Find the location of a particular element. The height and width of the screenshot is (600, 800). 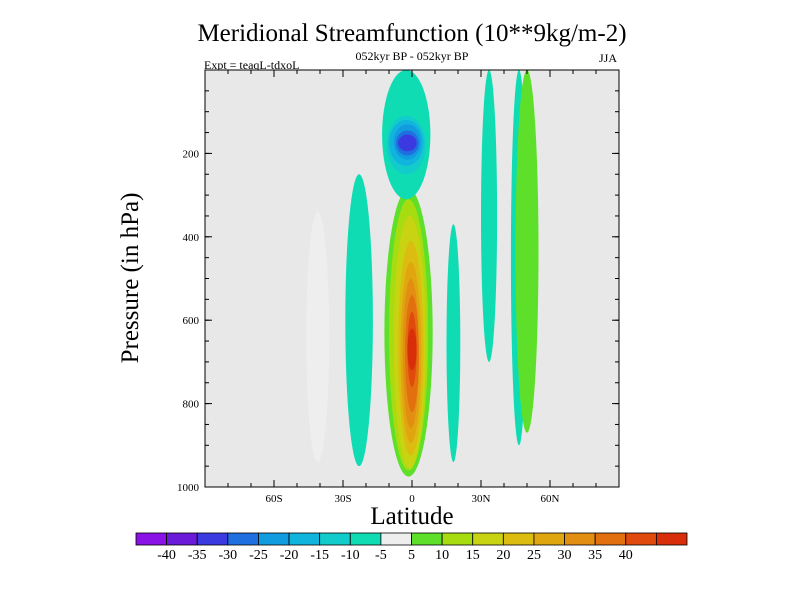

colorbar-label: 10 is located at coordinates (442, 555).